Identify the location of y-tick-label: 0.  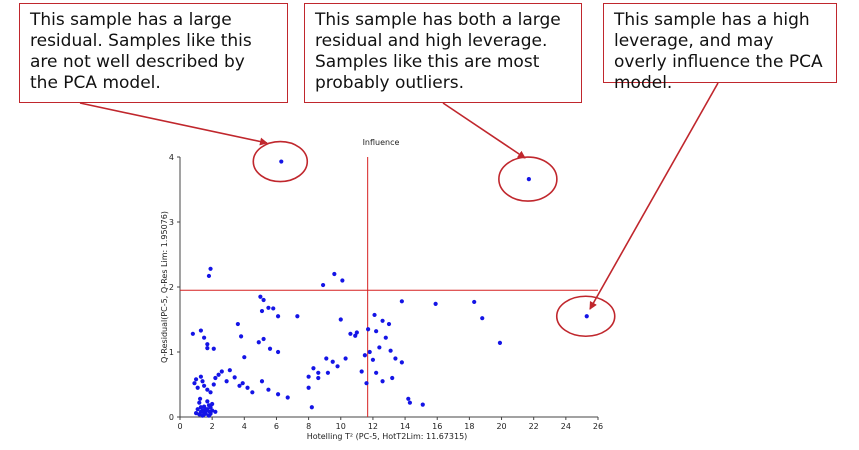
(171, 417).